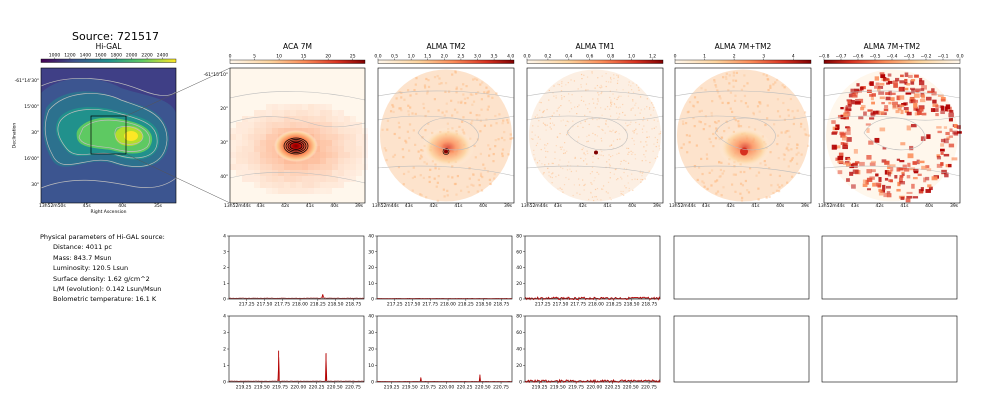 The width and height of the screenshot is (1000, 405). Describe the element at coordinates (610, 57) in the screenshot. I see `colorbar-label-3-4: 0.8` at that location.